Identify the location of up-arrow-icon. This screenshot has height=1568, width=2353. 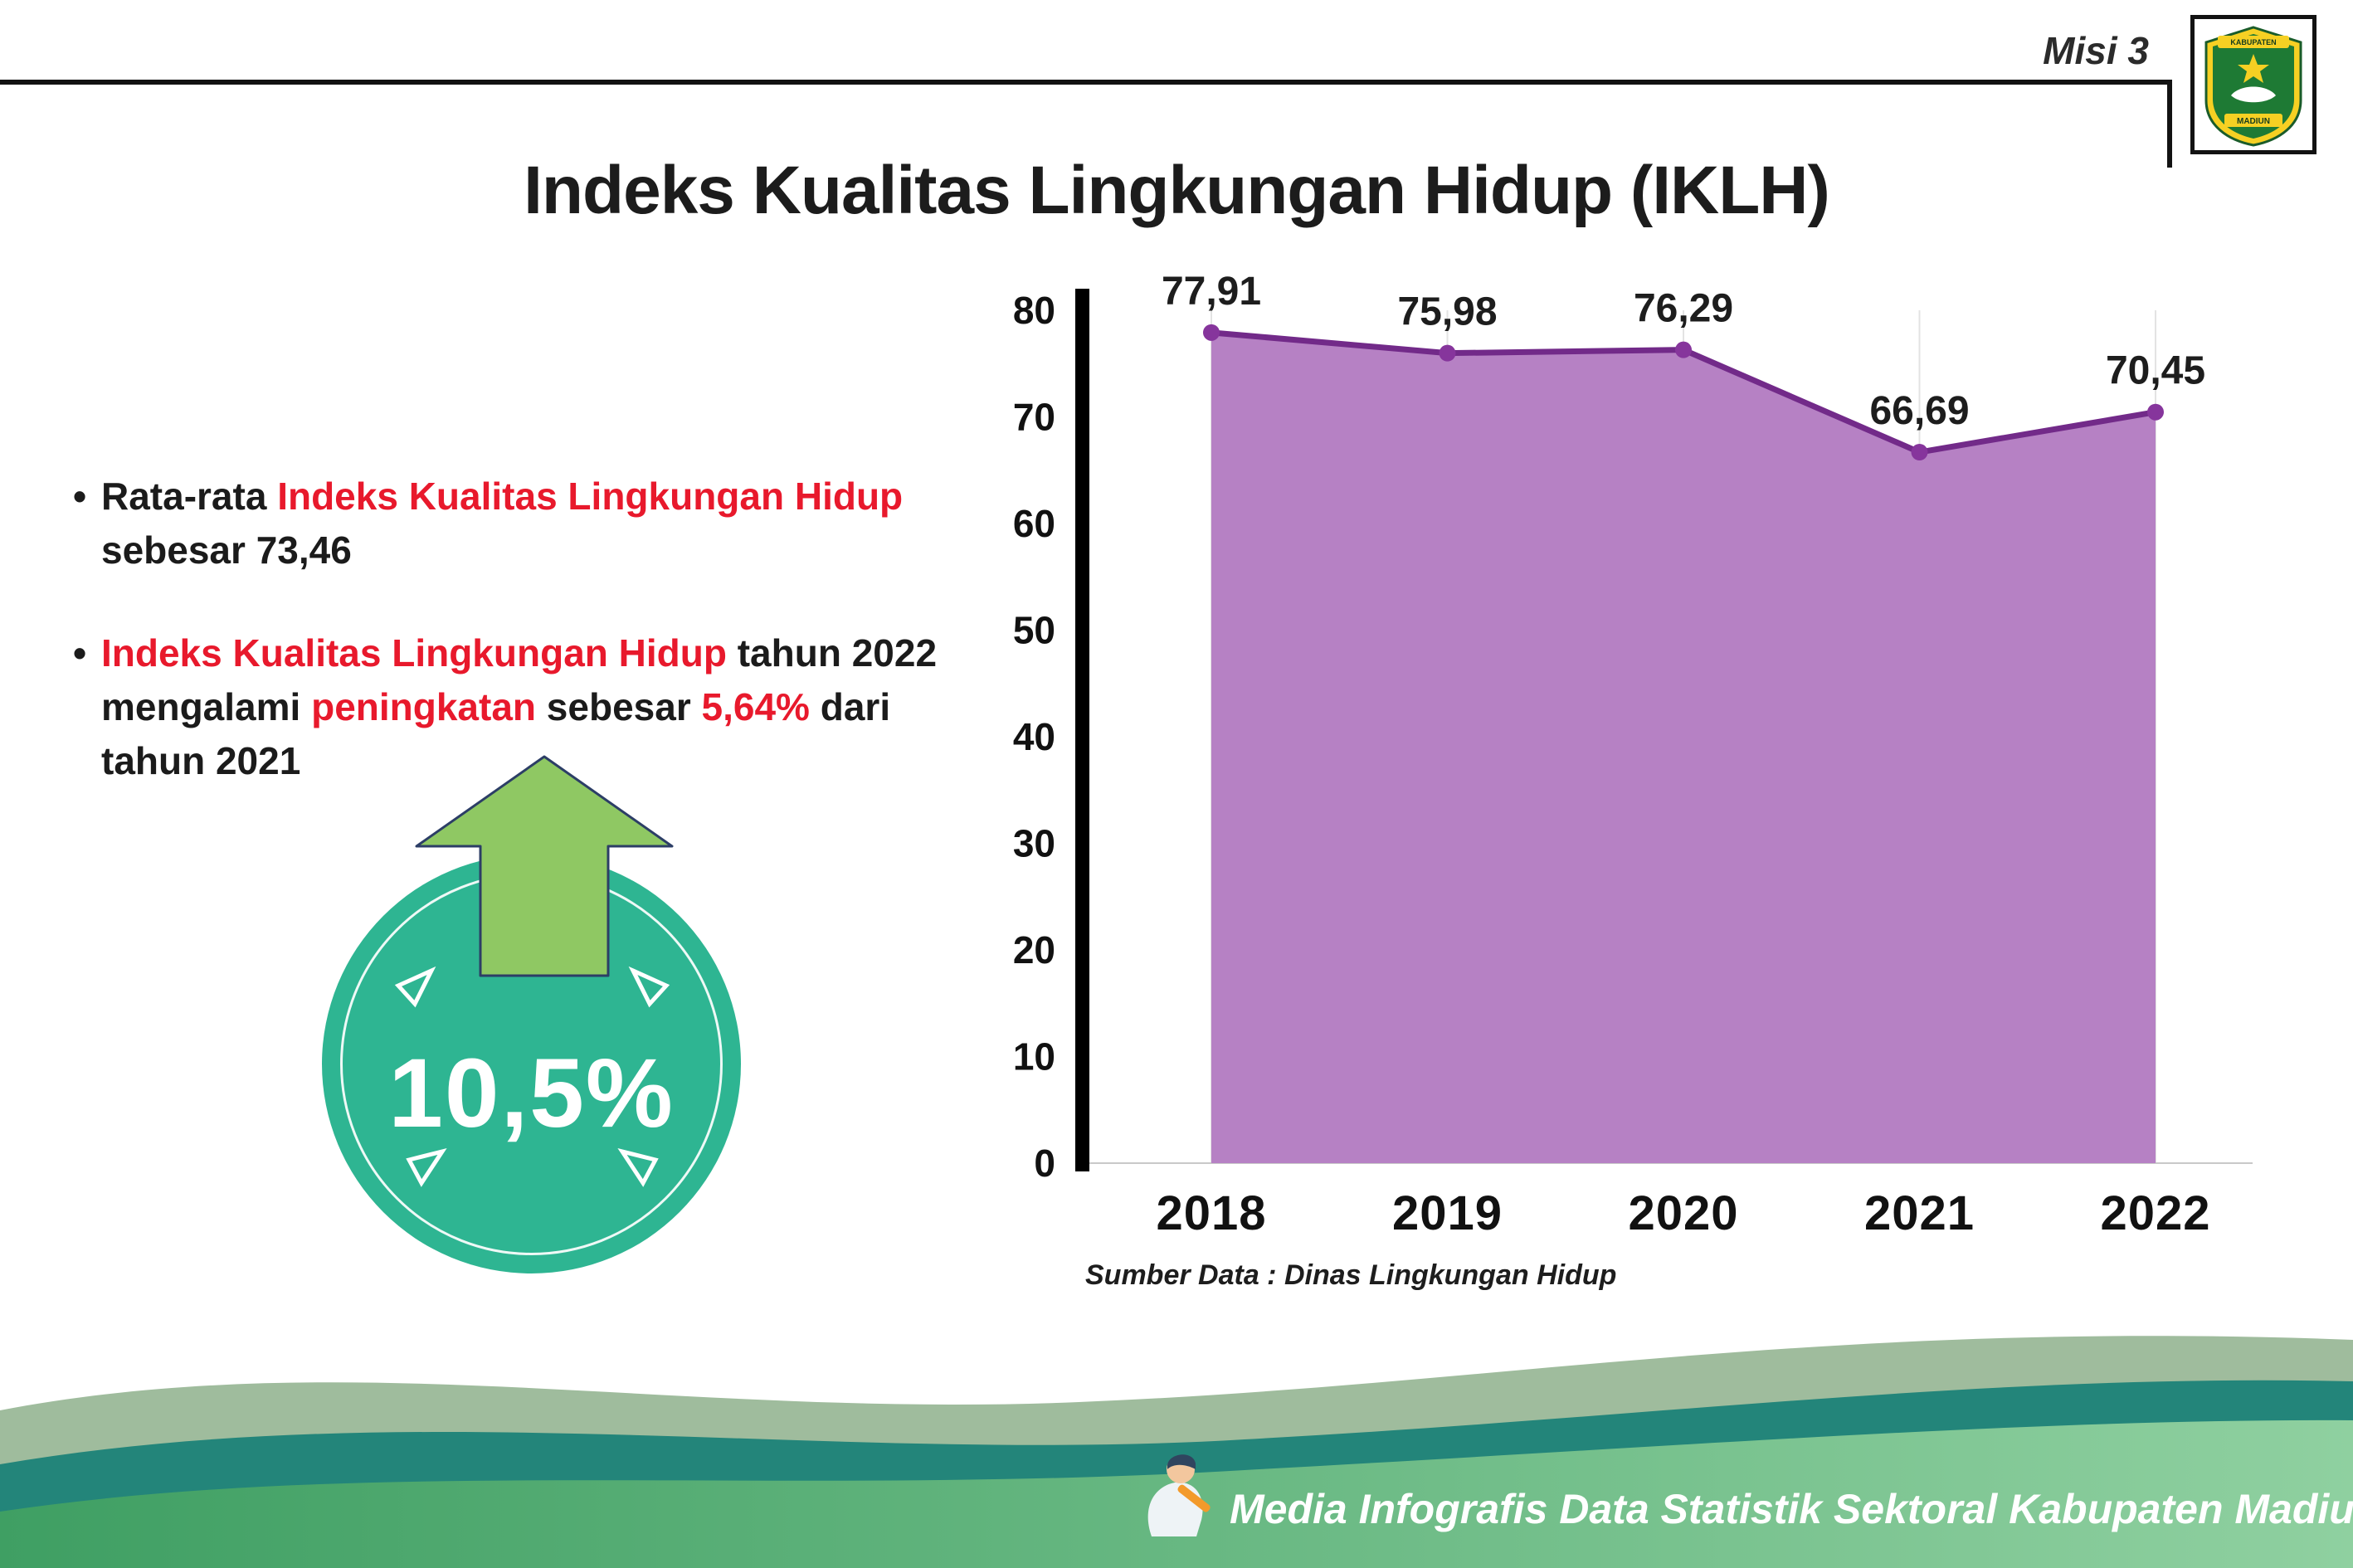
(544, 866).